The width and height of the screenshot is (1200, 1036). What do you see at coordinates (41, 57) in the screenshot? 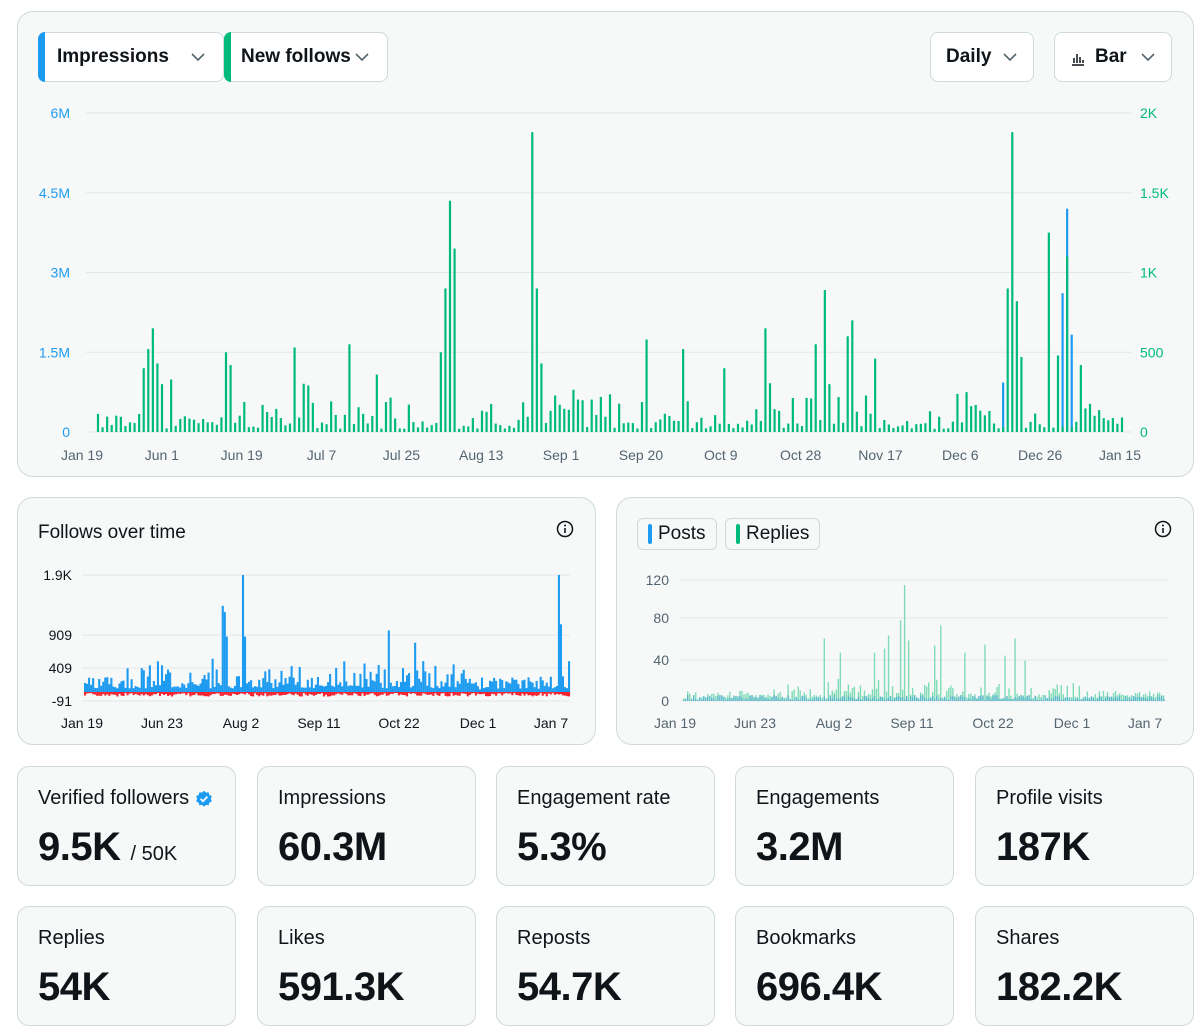
I see `metric1-color-indicator` at bounding box center [41, 57].